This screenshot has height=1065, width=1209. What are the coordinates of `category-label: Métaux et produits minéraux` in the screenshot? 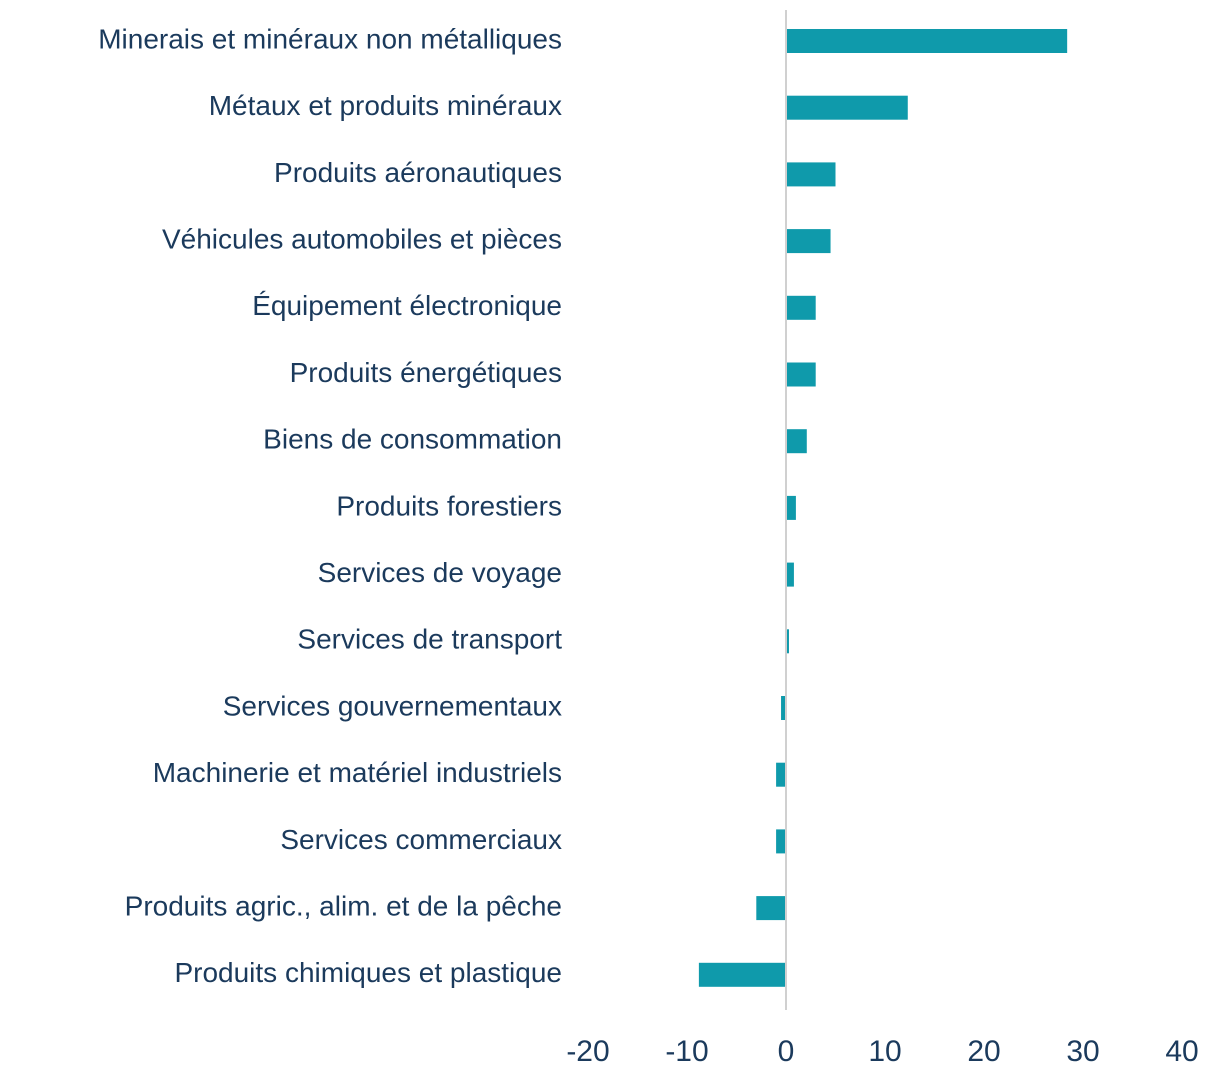 It's located at (385, 105).